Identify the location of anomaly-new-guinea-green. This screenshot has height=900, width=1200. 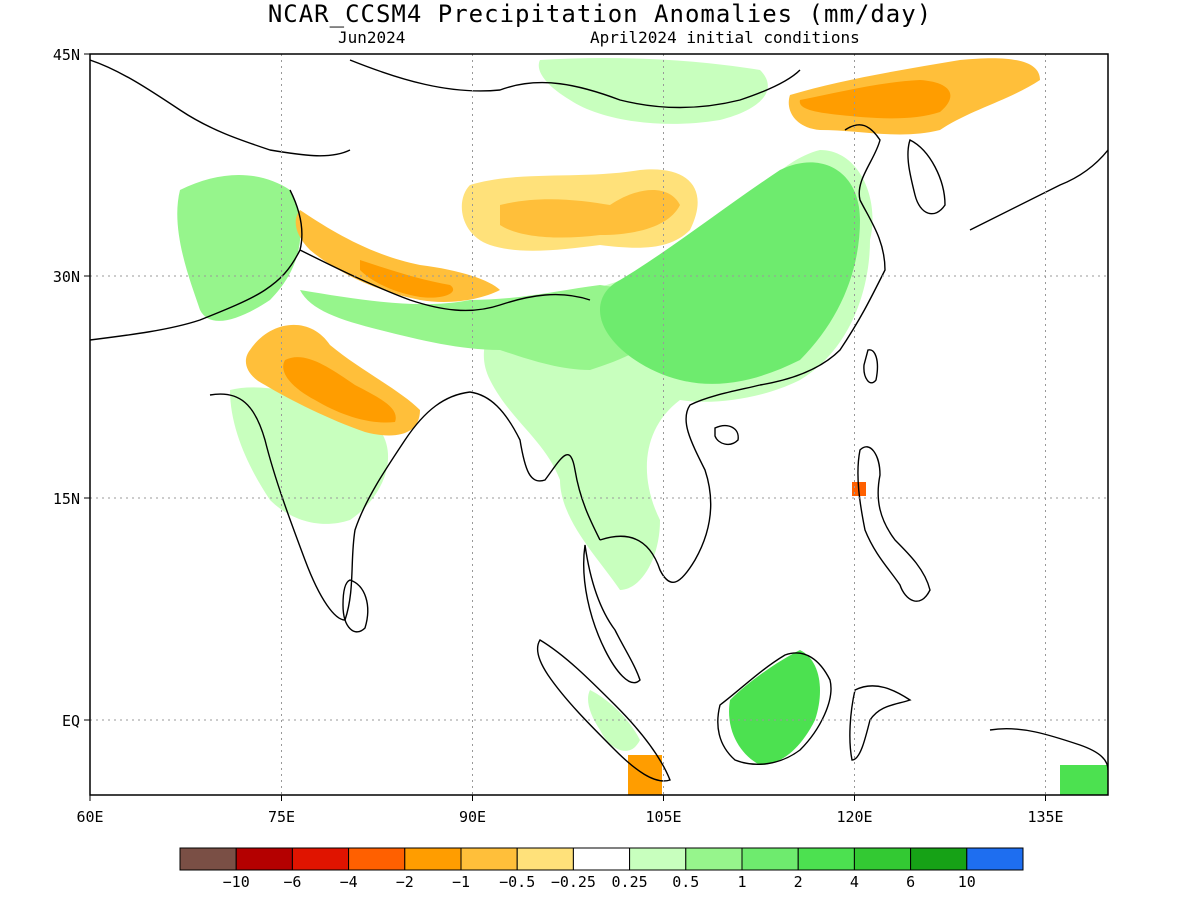
(1084, 780).